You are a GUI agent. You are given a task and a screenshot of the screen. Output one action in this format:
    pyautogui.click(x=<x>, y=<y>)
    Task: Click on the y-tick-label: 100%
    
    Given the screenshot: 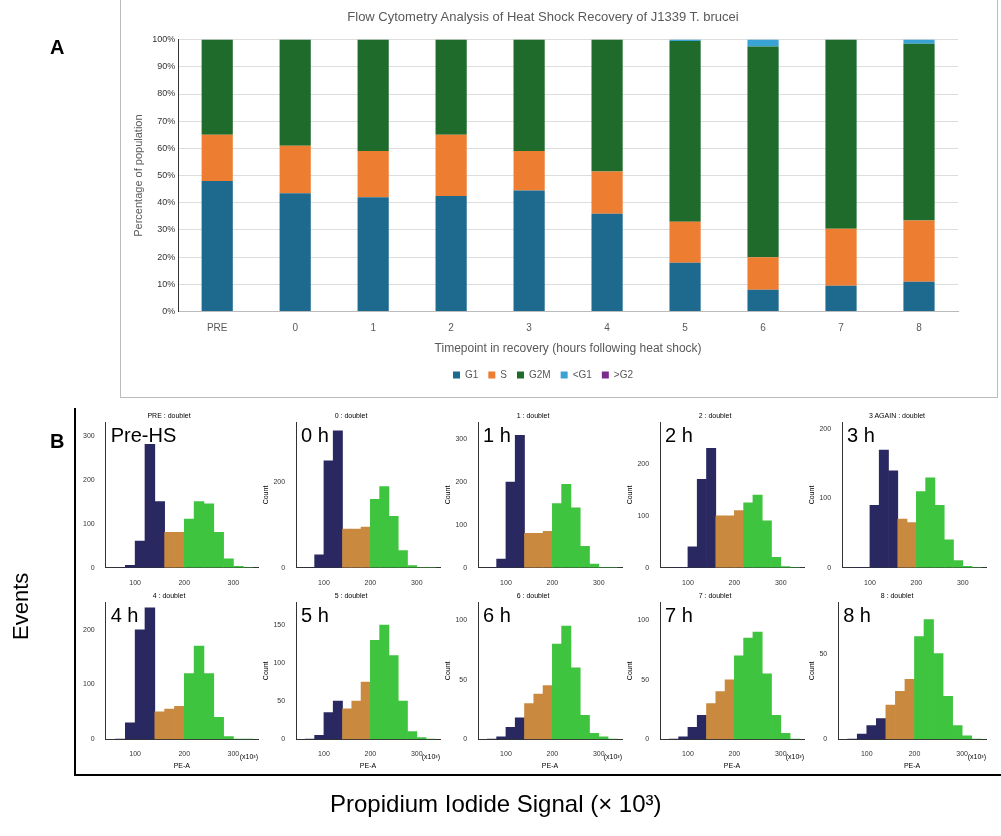 What is the action you would take?
    pyautogui.click(x=164, y=39)
    